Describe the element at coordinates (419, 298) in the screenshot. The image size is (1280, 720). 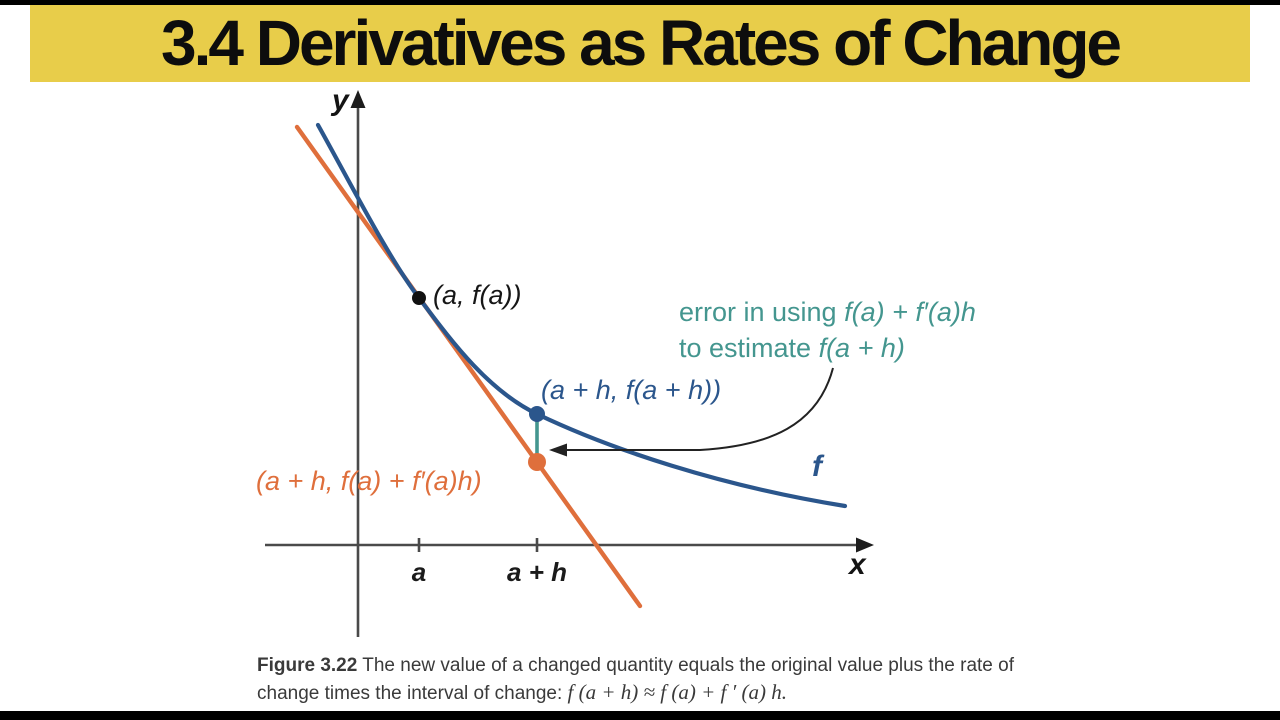
I see `point-a` at that location.